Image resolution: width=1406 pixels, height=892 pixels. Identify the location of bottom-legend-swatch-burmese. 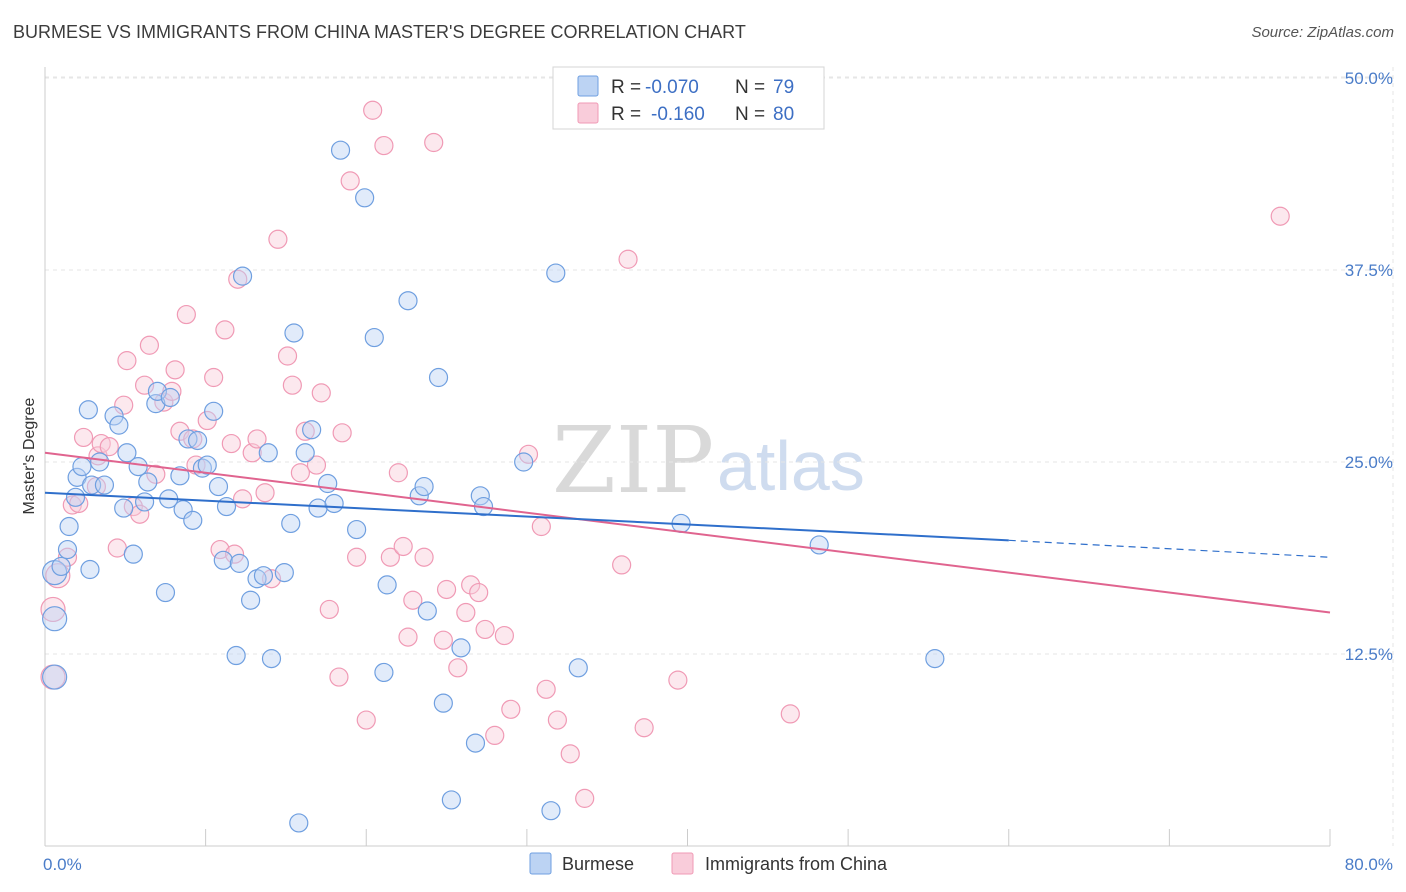
(540, 863).